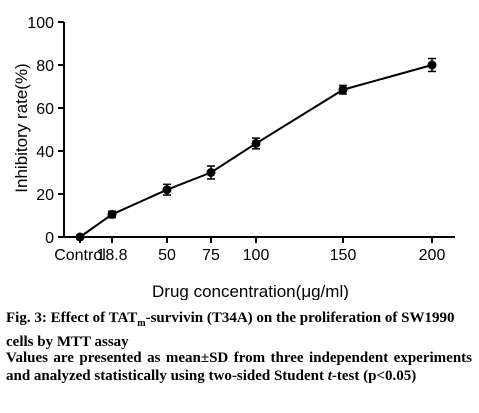 The width and height of the screenshot is (479, 413). I want to click on x-axis-title-main: Drug concentration(, so click(227, 291).